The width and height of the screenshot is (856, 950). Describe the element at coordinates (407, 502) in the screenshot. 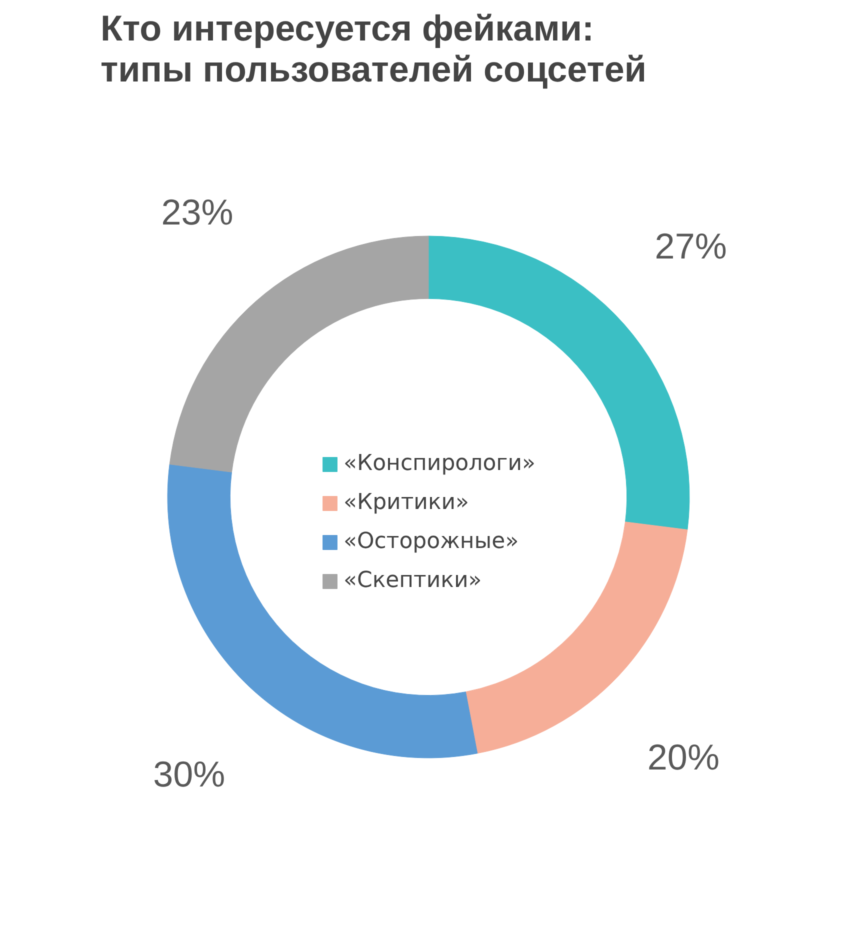

I see `legend-label: «Критики»` at that location.